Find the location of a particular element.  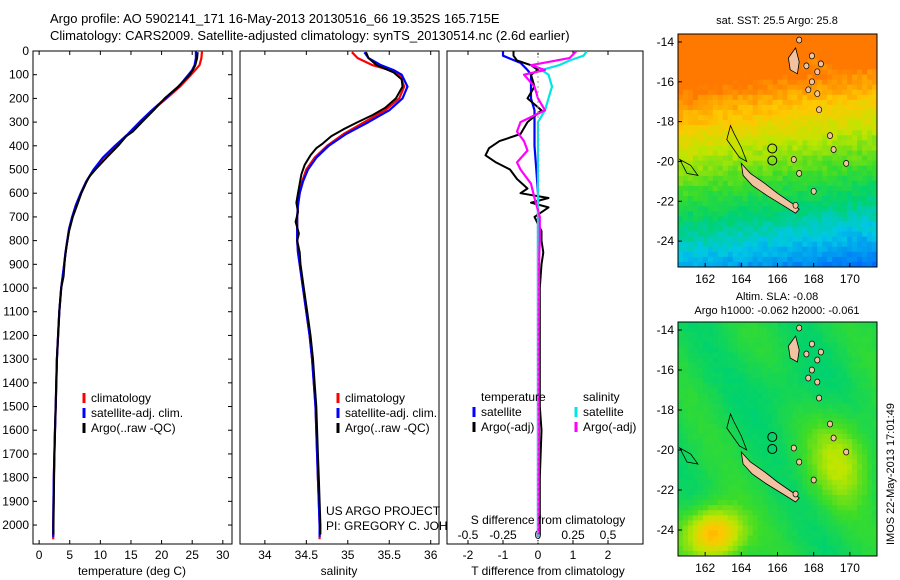

x-tick-label: -1 is located at coordinates (503, 555).